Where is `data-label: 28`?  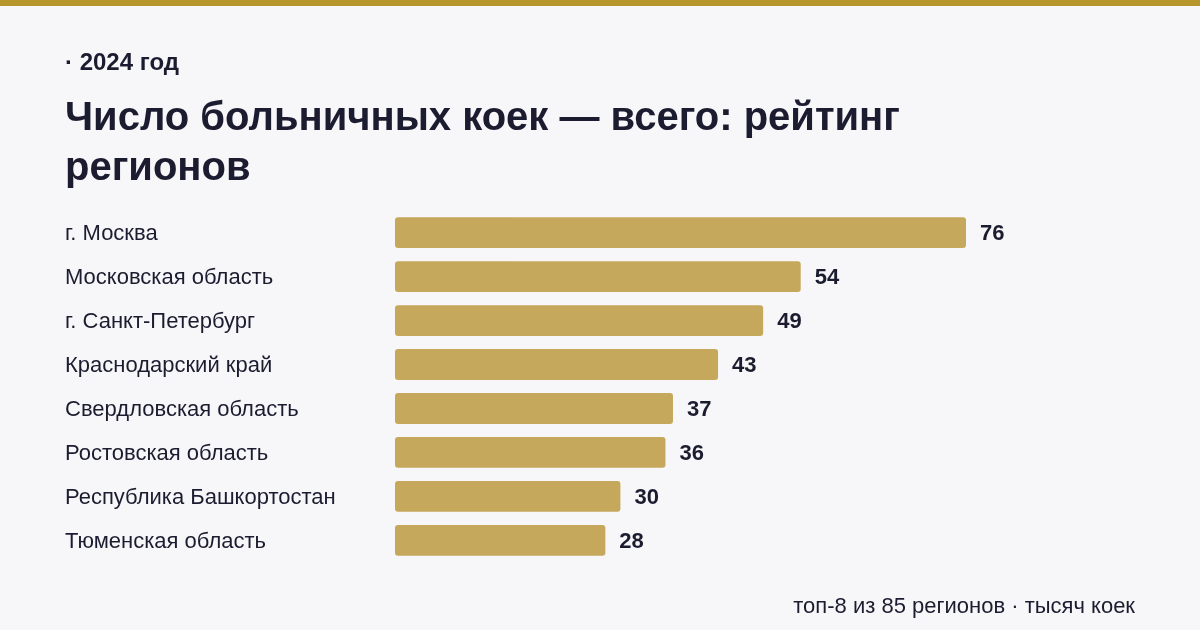
data-label: 28 is located at coordinates (631, 541).